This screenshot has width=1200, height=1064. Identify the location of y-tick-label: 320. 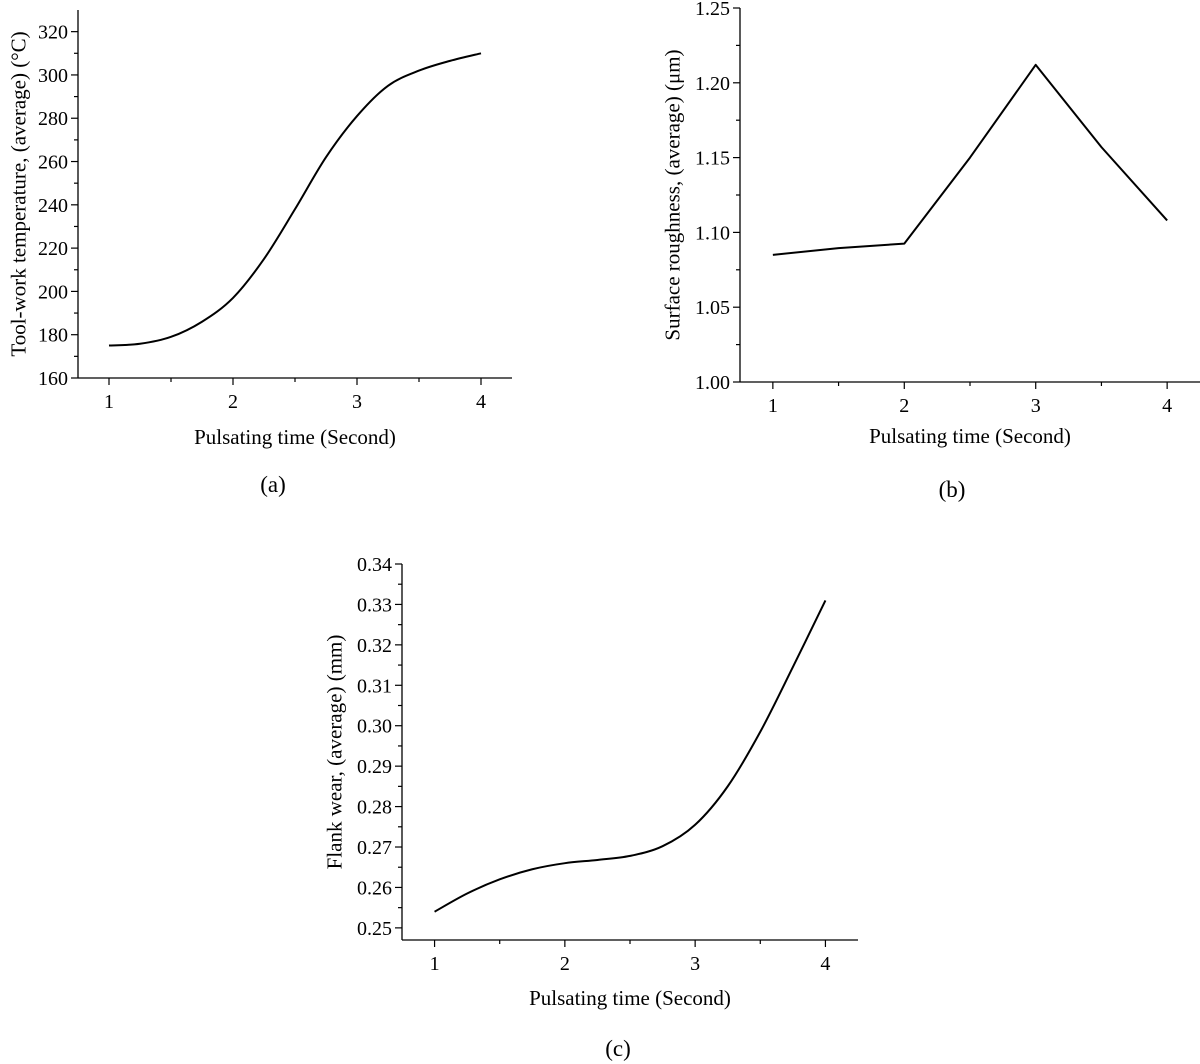
(53, 33).